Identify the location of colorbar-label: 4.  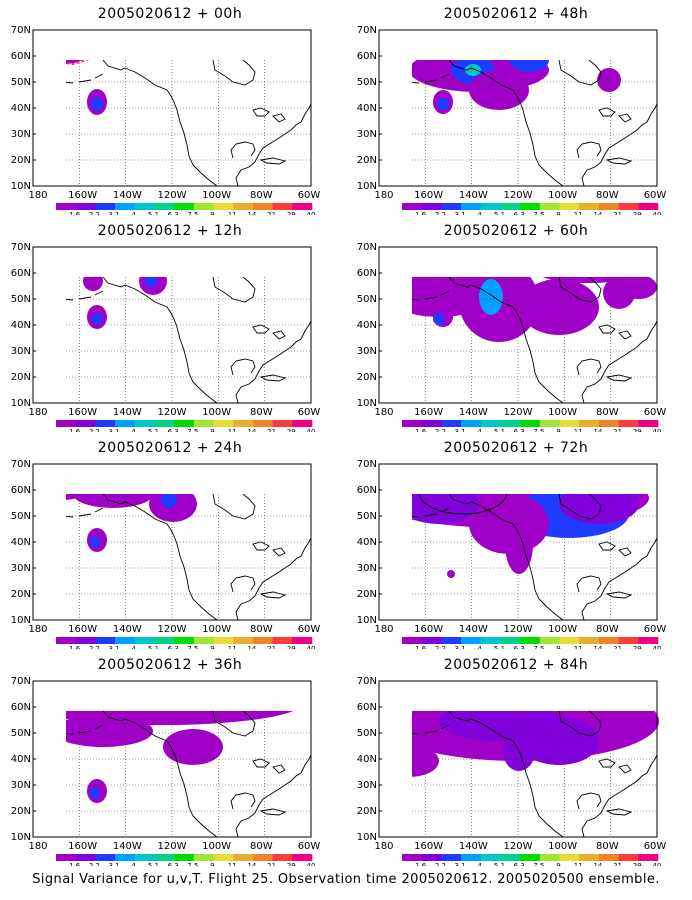
(134, 213).